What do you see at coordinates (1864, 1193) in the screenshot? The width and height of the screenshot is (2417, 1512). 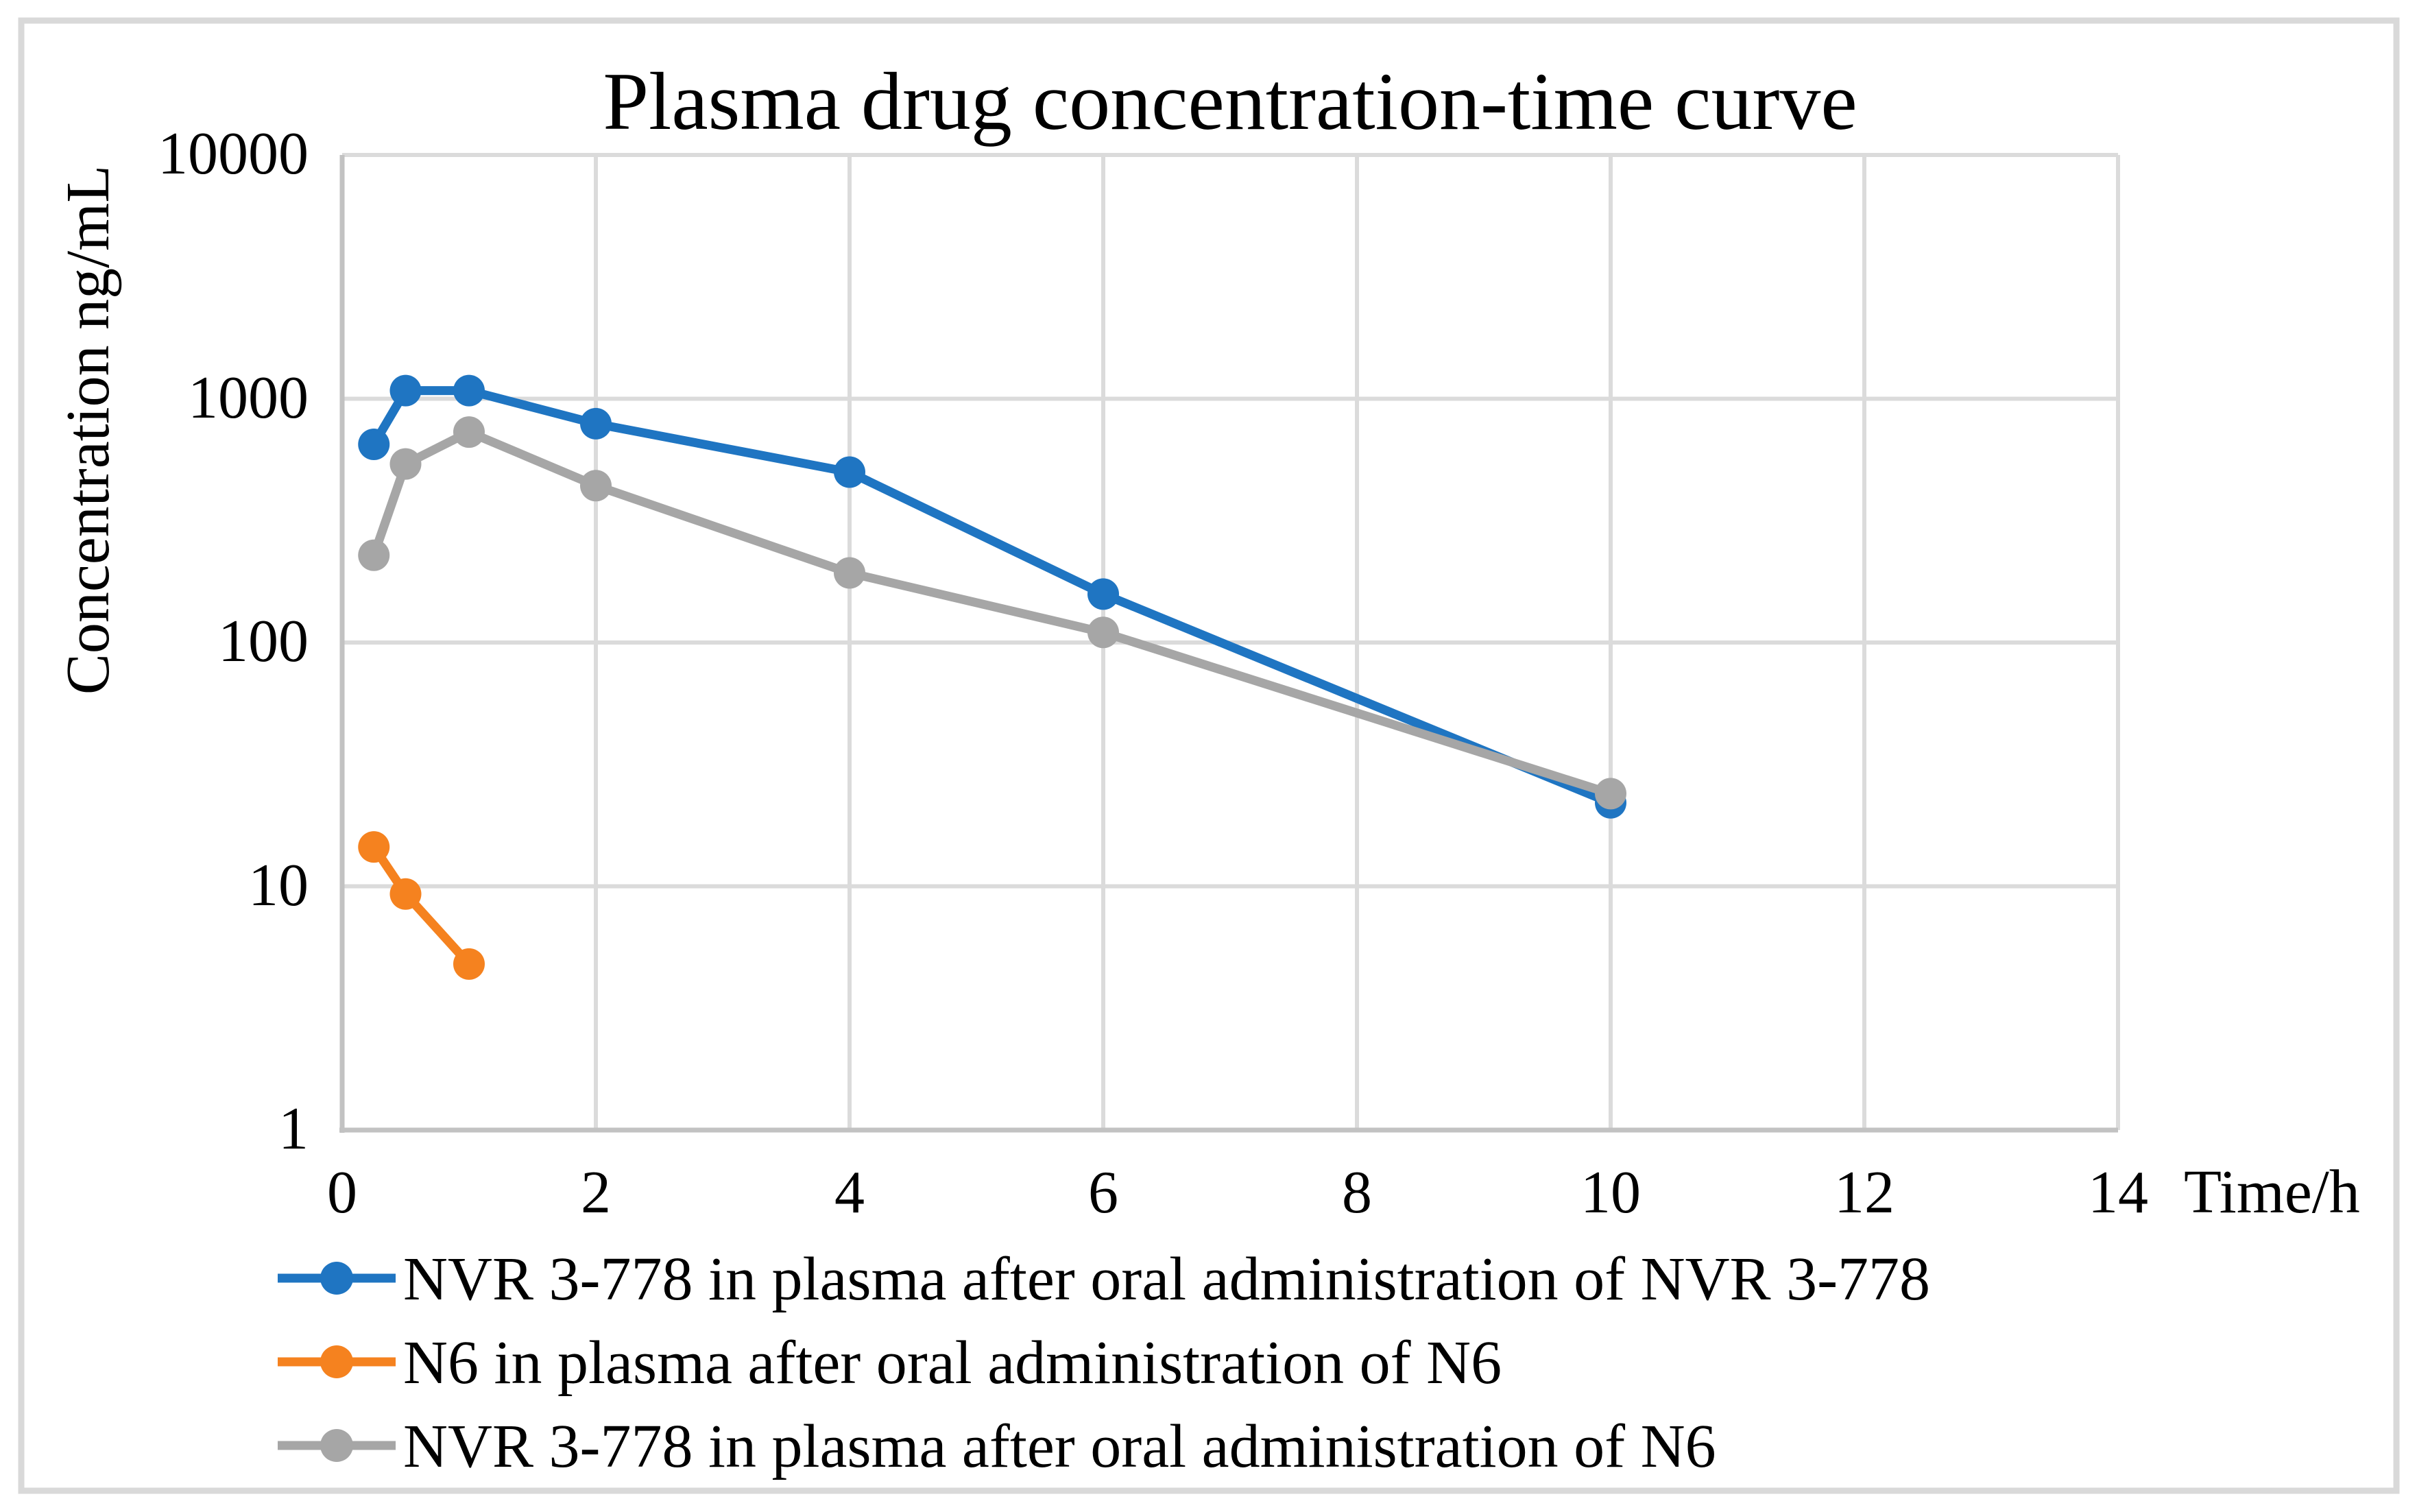 I see `x-tick-label-12: 12` at bounding box center [1864, 1193].